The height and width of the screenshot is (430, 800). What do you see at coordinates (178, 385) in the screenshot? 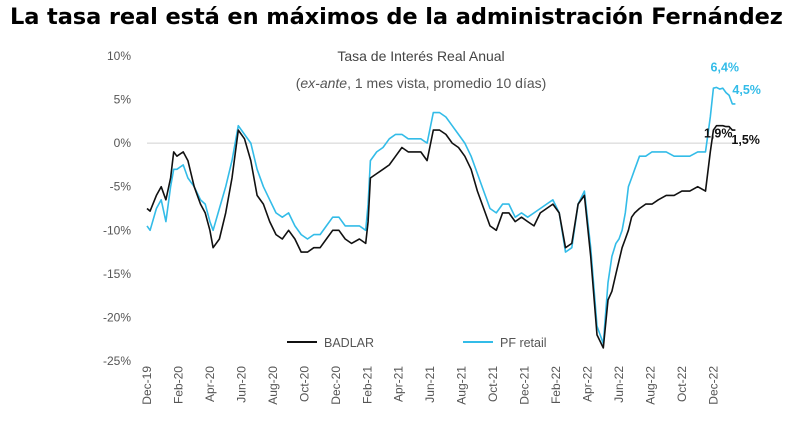
I see `x-tick-label: Feb-20` at bounding box center [178, 385].